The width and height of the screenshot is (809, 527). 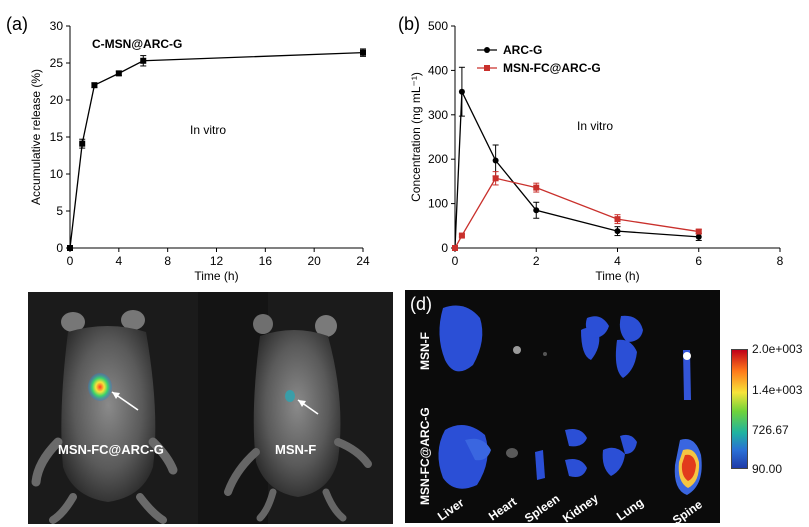 What do you see at coordinates (266, 261) in the screenshot?
I see `chart-a-x-tick-label: 16` at bounding box center [266, 261].